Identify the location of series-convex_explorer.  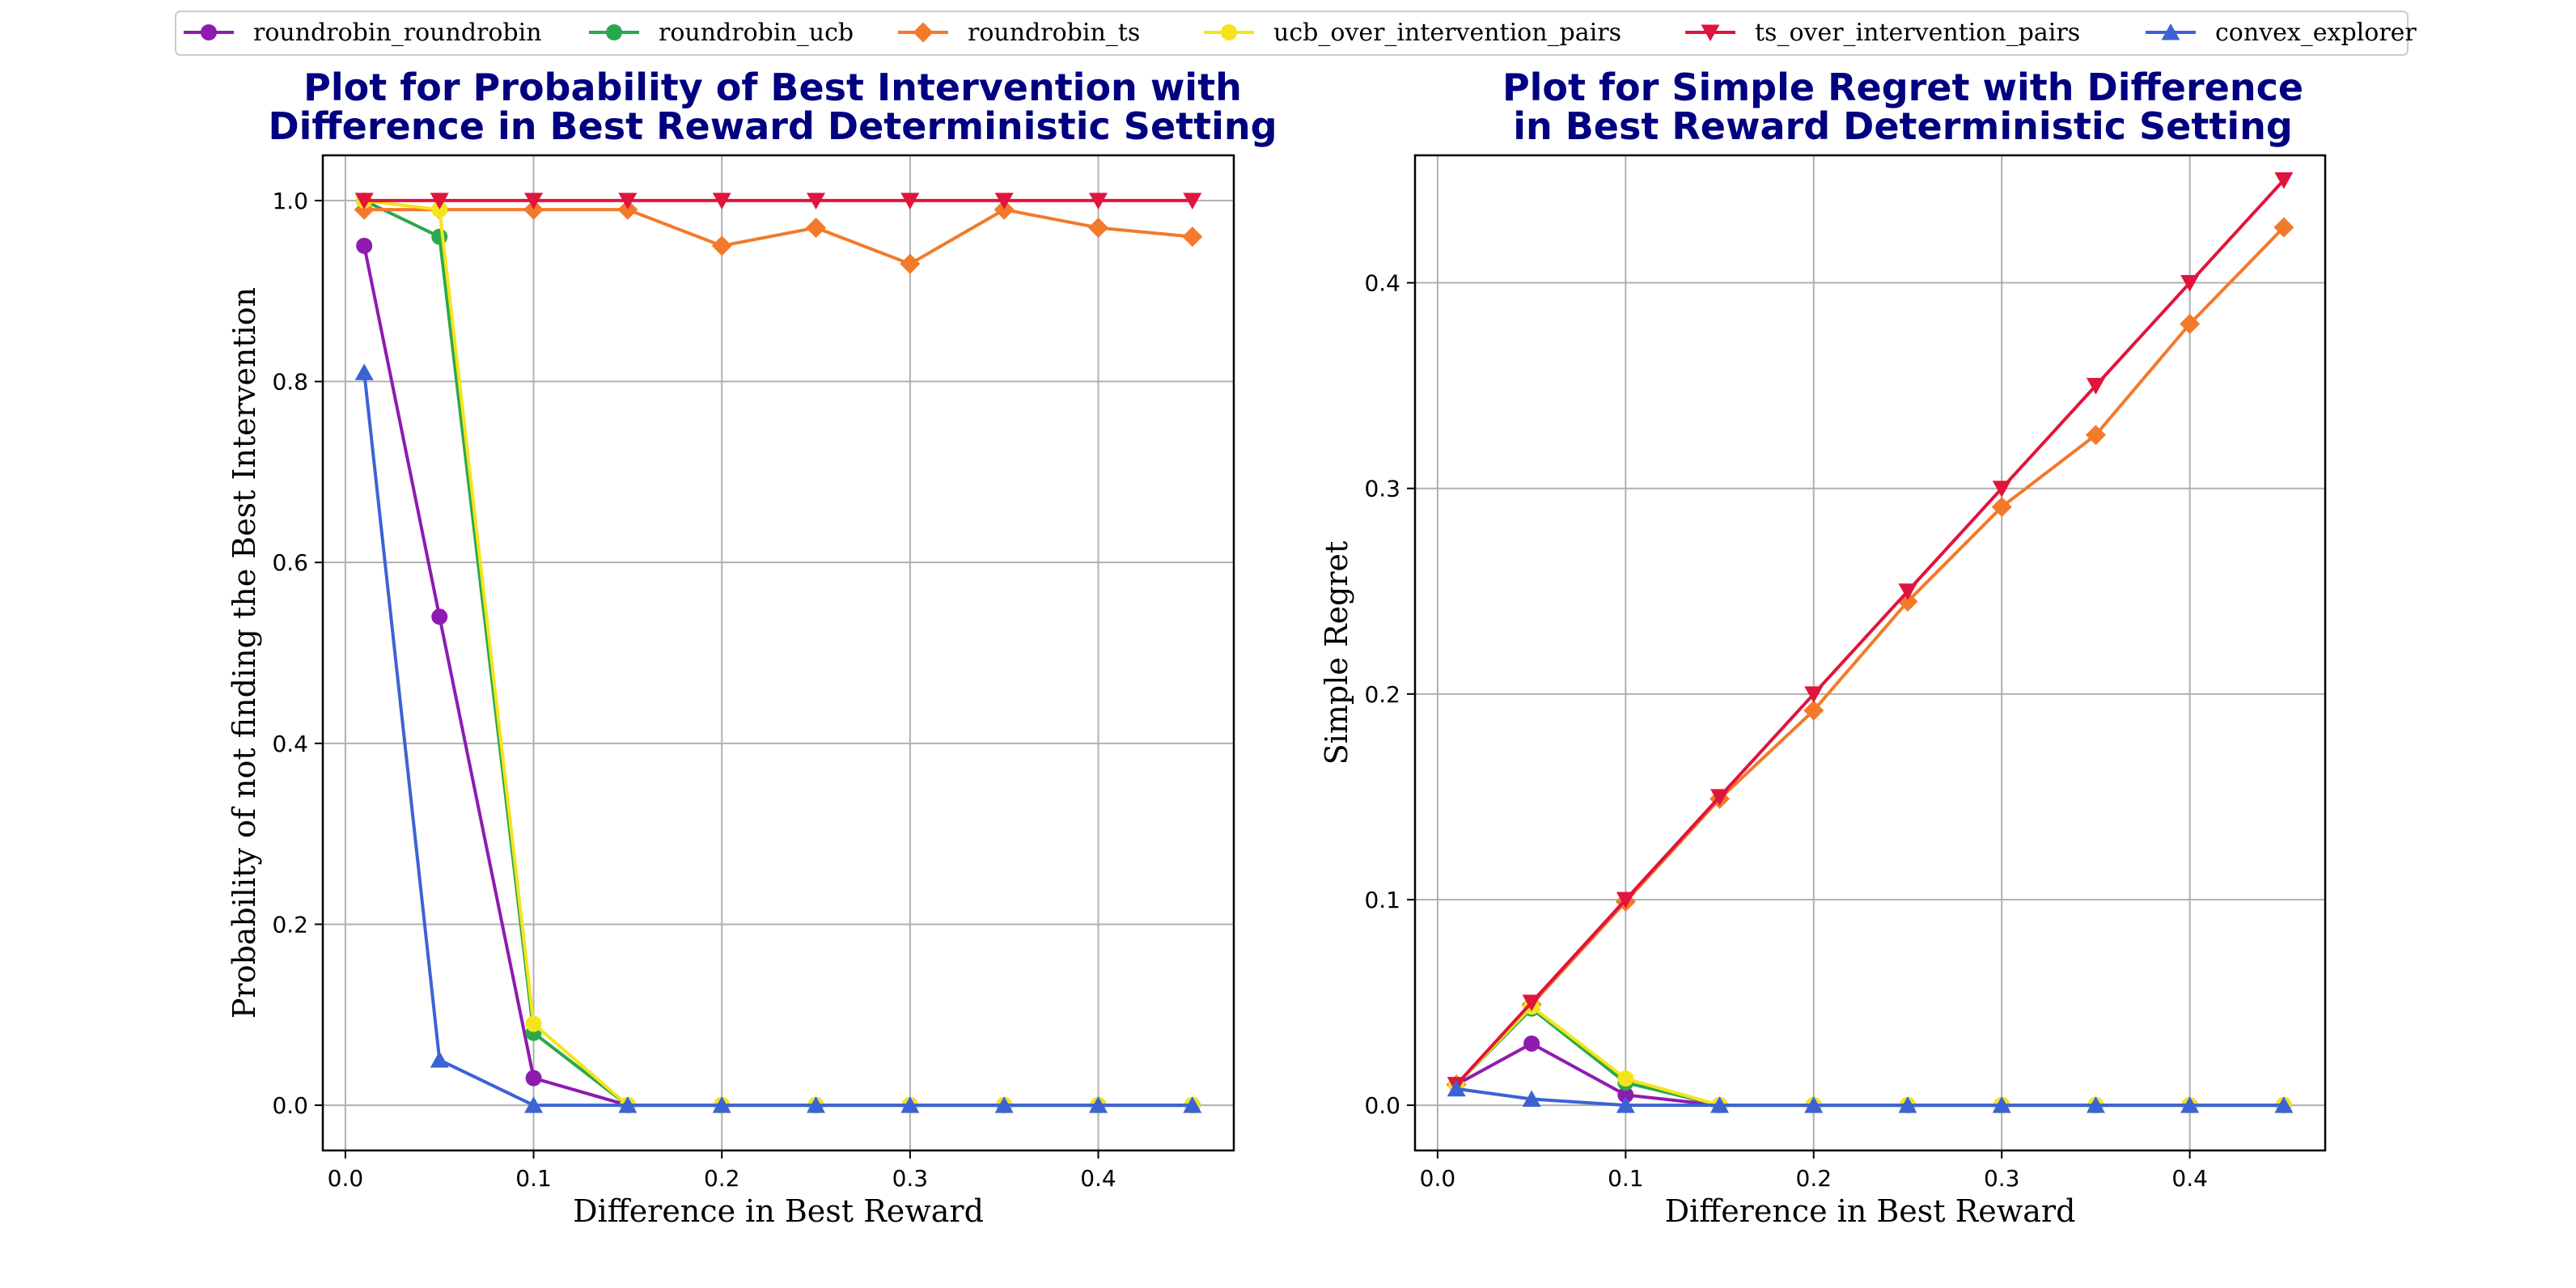
(1870, 1096).